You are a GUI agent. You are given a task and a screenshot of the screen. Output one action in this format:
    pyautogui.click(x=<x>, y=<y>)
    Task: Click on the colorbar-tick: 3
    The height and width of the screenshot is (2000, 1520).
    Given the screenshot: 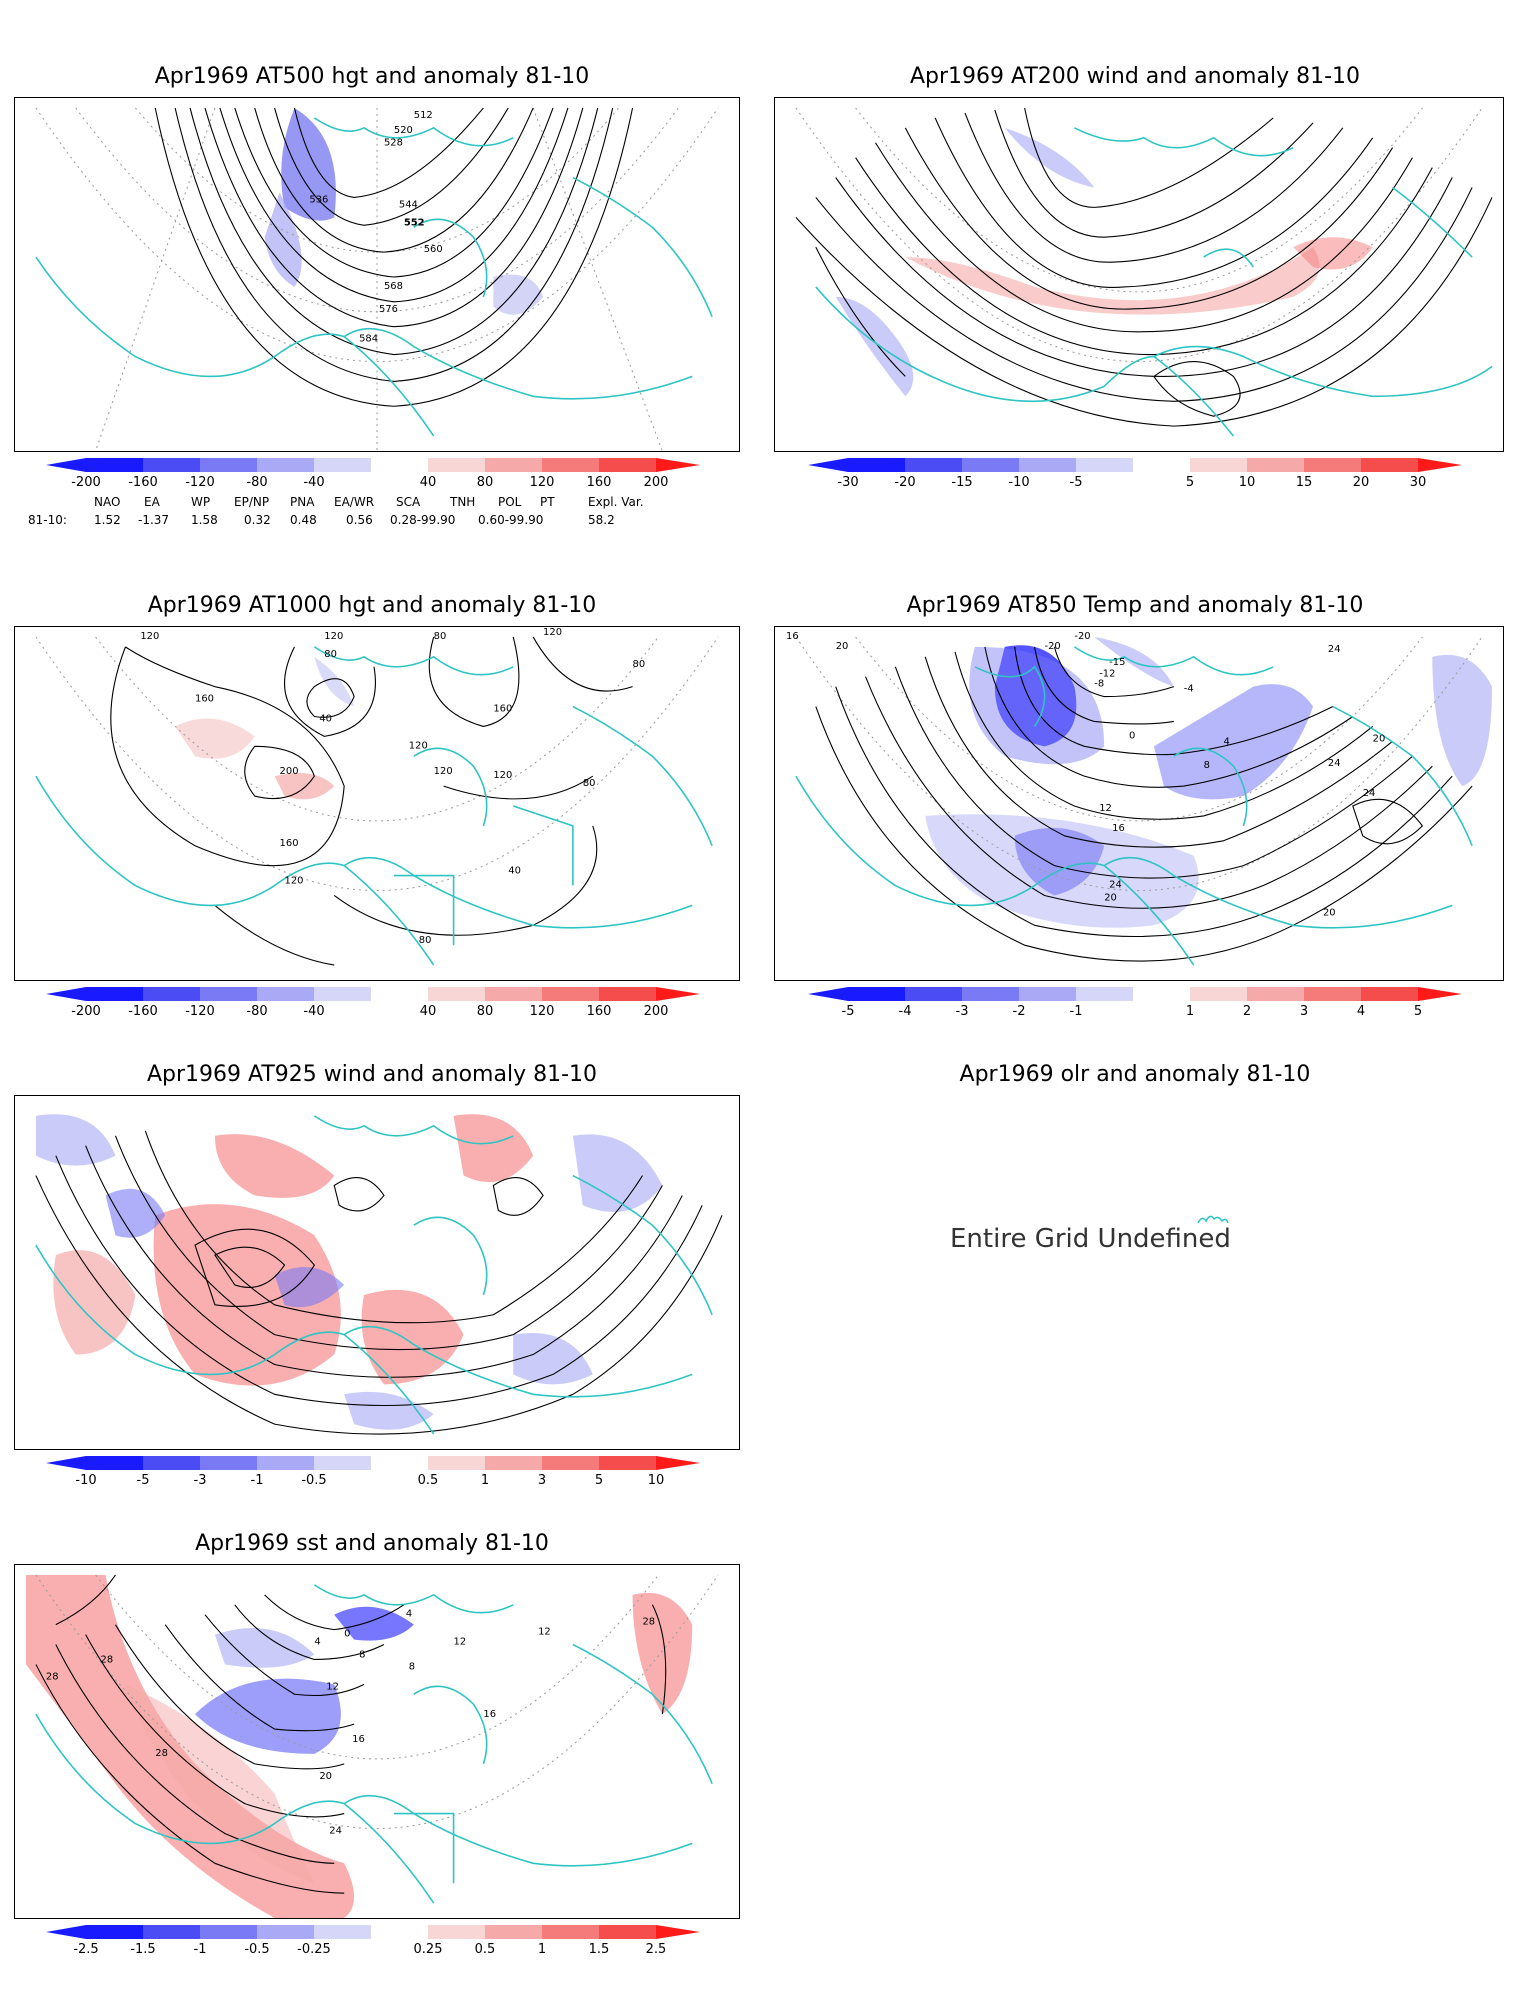 What is the action you would take?
    pyautogui.click(x=542, y=1480)
    